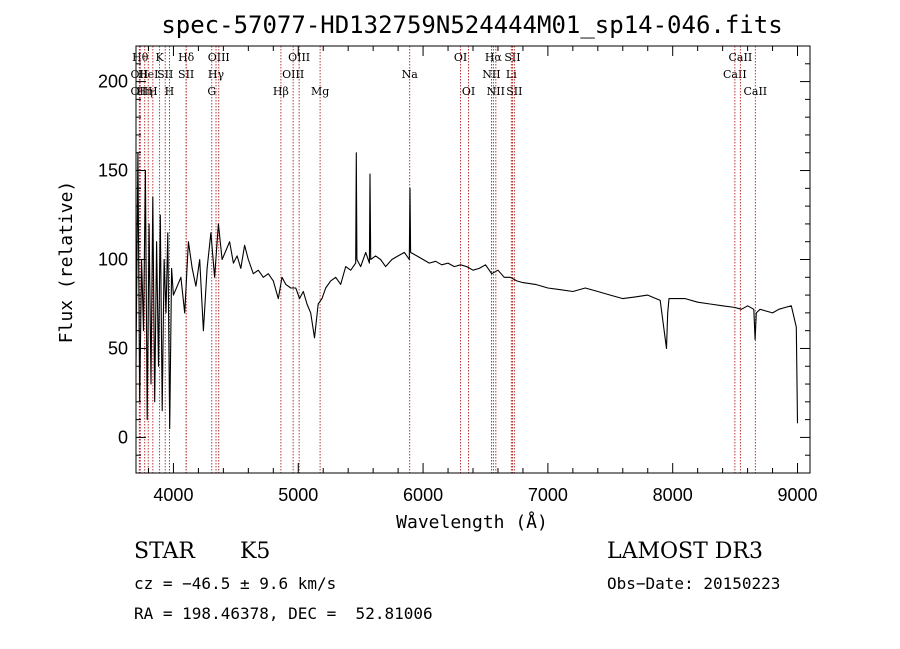  I want to click on line-label-18: Na, so click(410, 74).